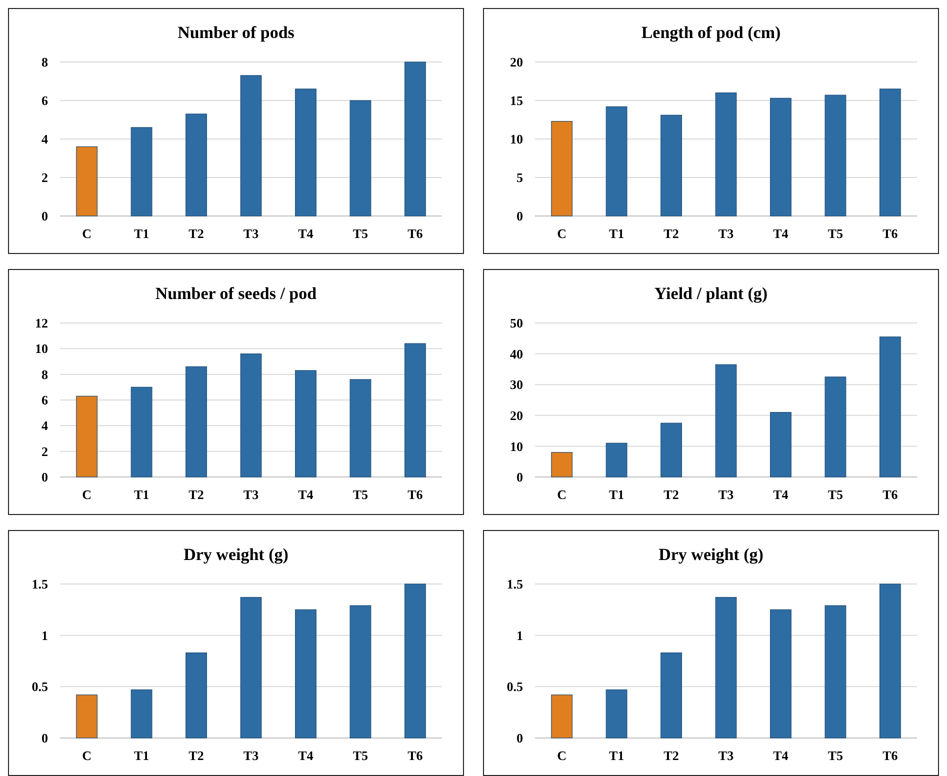 This screenshot has width=947, height=776. I want to click on y-tick-label: 5, so click(520, 178).